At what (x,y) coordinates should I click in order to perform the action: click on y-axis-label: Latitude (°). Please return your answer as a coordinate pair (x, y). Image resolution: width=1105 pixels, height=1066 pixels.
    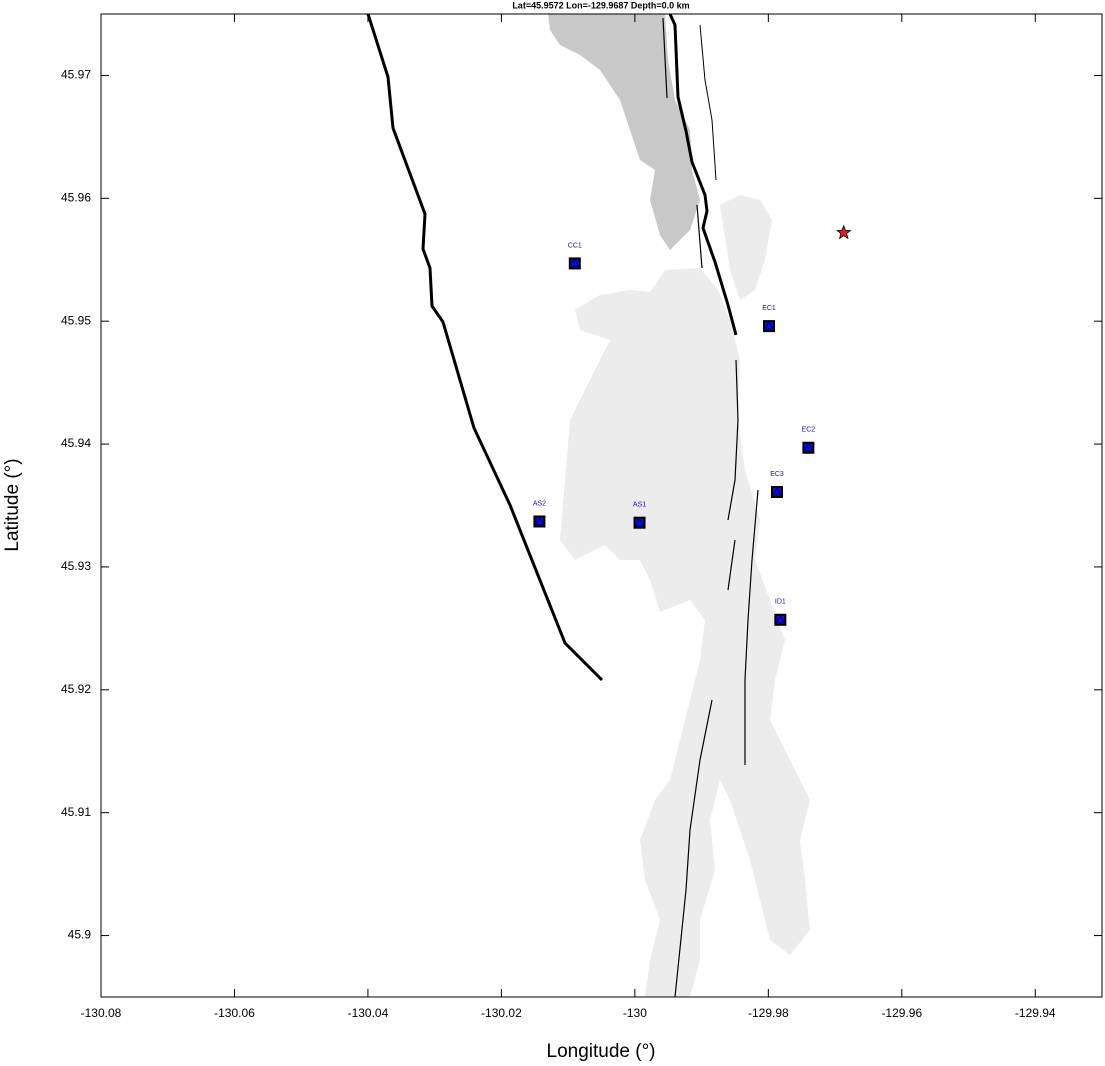
    Looking at the image, I should click on (12, 504).